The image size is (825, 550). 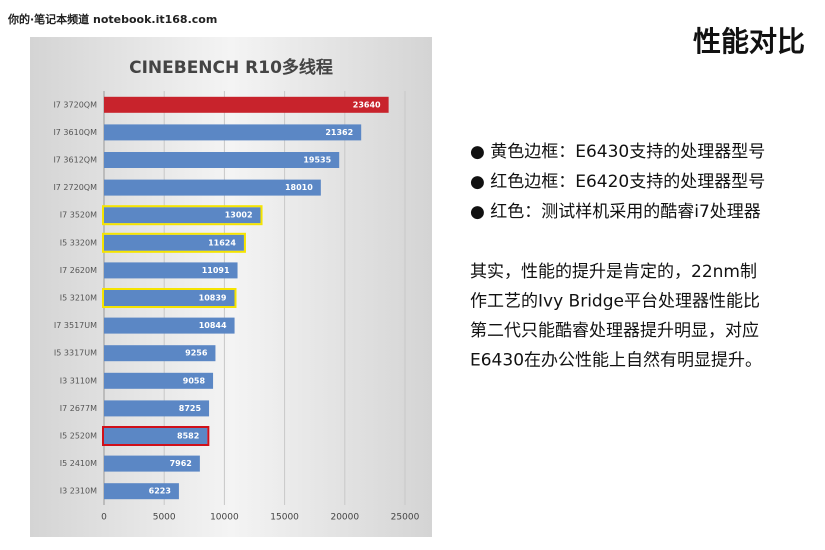 I want to click on bullet-item: ● 红色边框：E6420支持的处理器型号, so click(x=617, y=182).